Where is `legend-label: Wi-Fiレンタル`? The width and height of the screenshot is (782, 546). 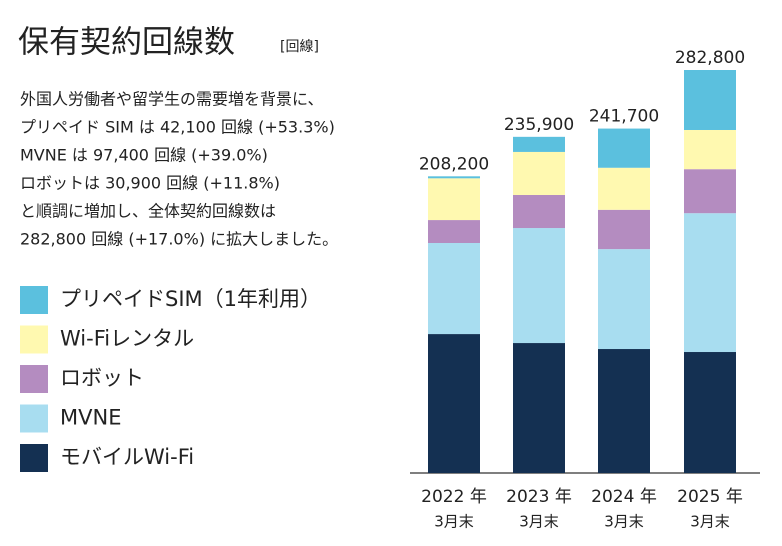
legend-label: Wi-Fiレンタル is located at coordinates (127, 339).